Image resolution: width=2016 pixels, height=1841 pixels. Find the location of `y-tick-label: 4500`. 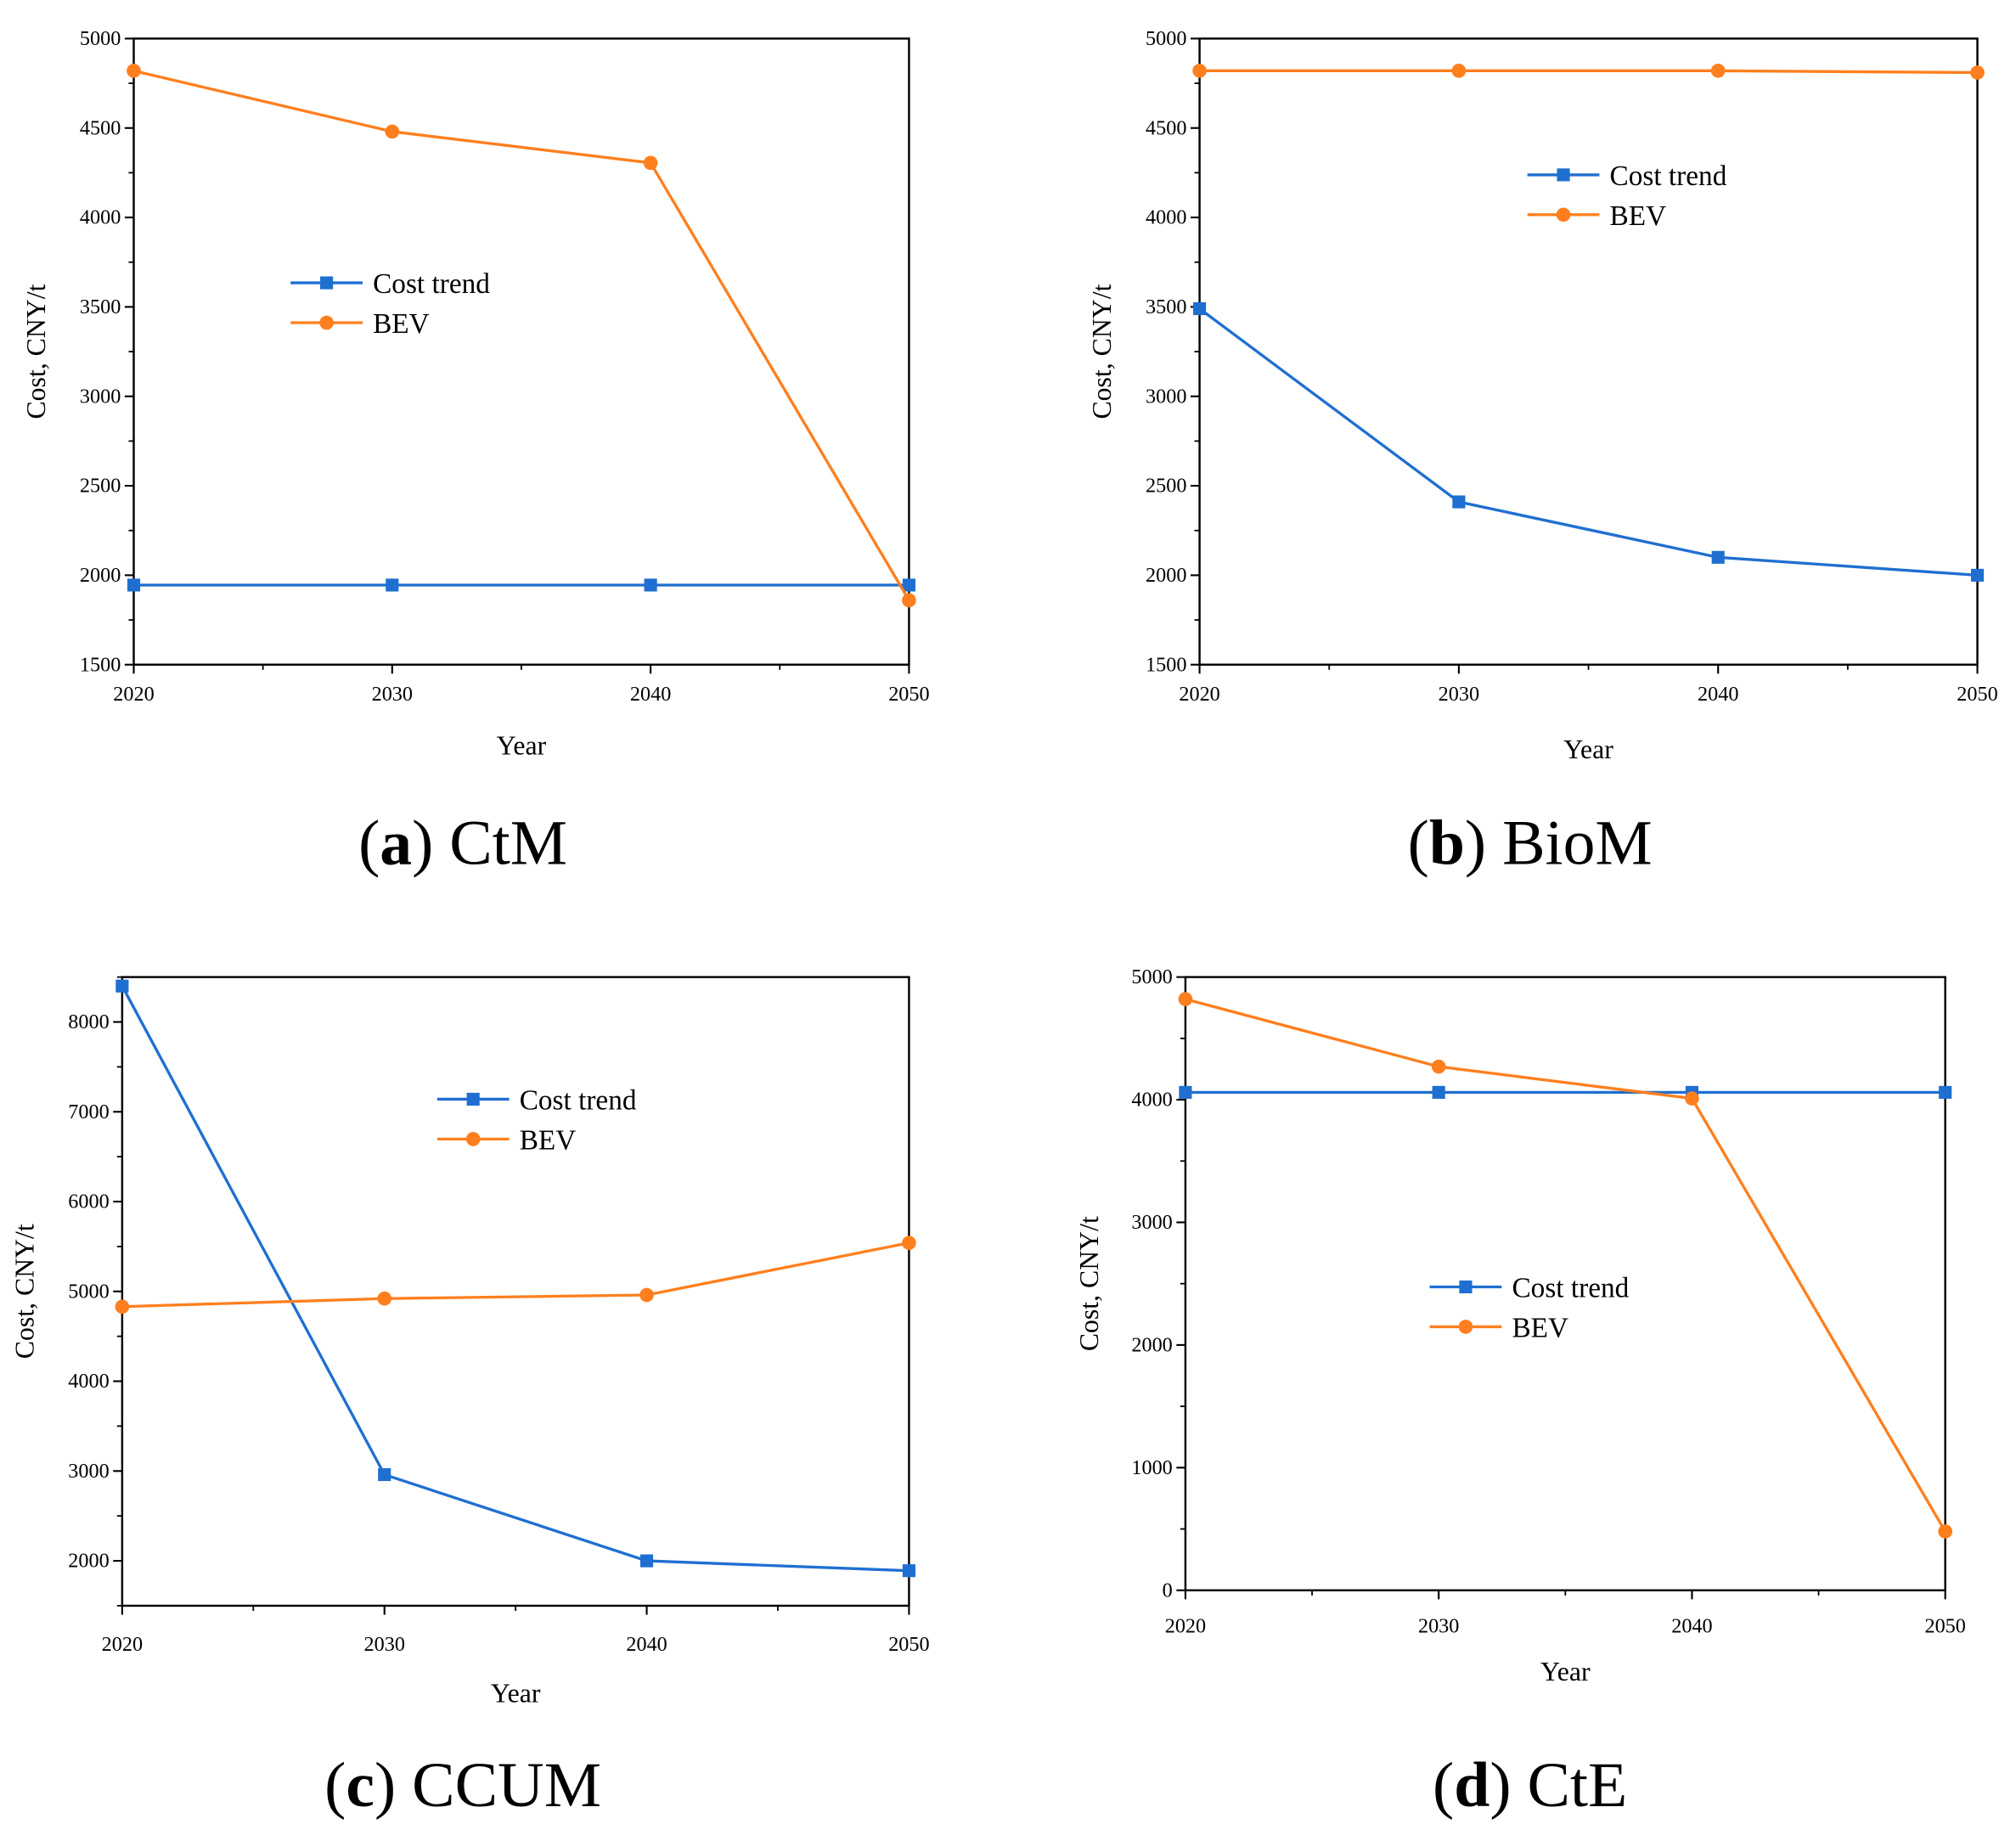

y-tick-label: 4500 is located at coordinates (100, 128).